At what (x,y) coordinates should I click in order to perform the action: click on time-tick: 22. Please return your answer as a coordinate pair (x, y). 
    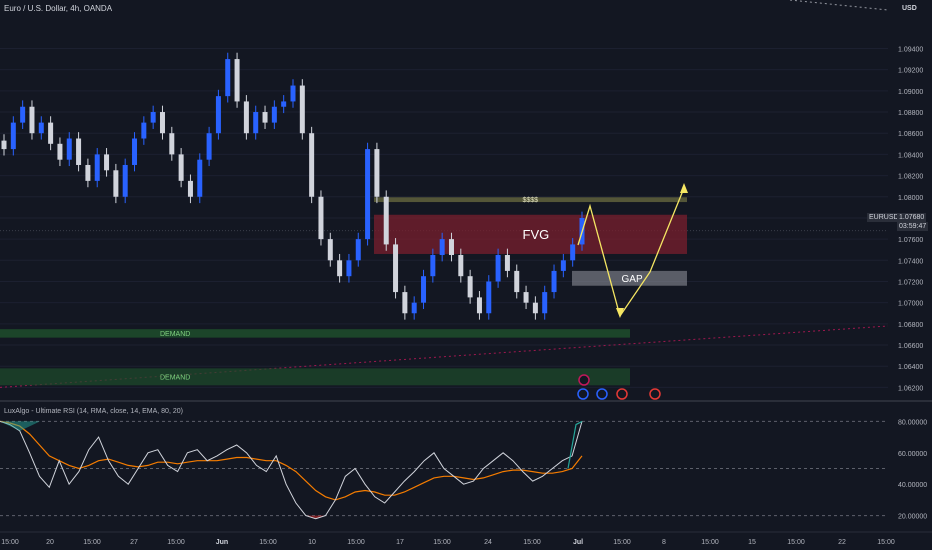
    Looking at the image, I should click on (842, 542).